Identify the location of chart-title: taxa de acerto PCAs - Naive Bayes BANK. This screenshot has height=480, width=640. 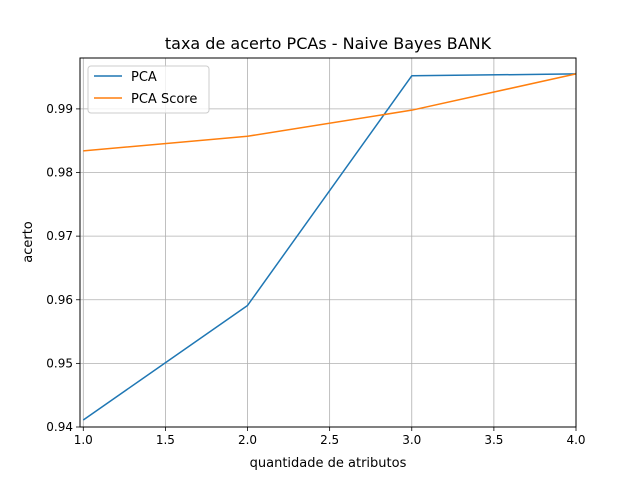
(328, 43).